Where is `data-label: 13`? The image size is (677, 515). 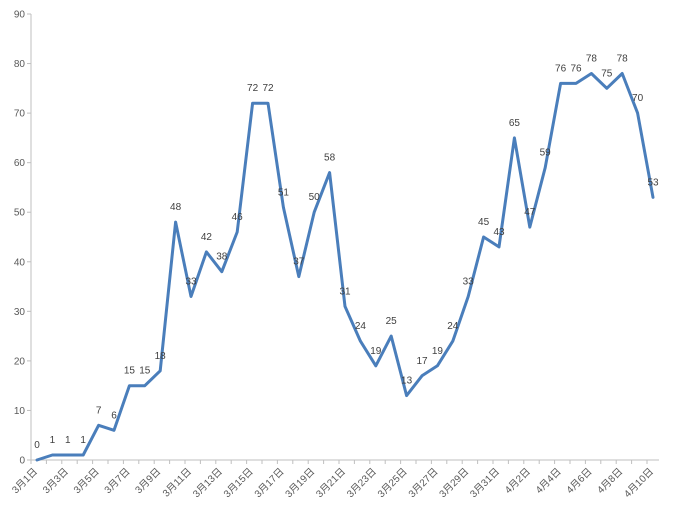 data-label: 13 is located at coordinates (407, 381).